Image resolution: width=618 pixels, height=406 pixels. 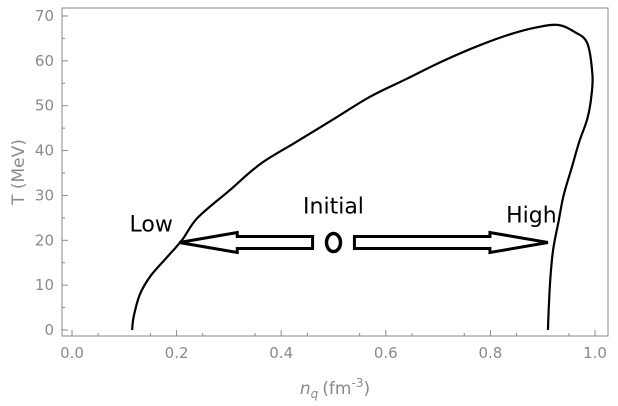 I want to click on y-tick-label: 40, so click(x=44, y=151).